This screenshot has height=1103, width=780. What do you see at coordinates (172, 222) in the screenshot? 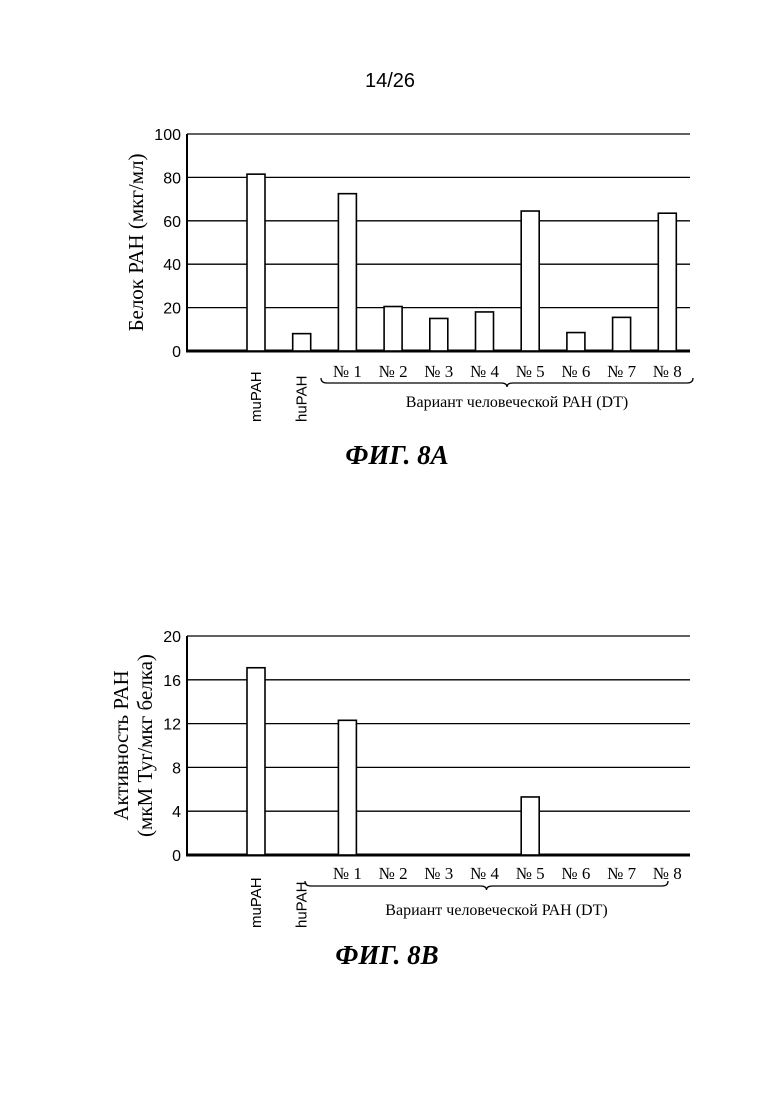
I see `y-tick-label: 60` at bounding box center [172, 222].